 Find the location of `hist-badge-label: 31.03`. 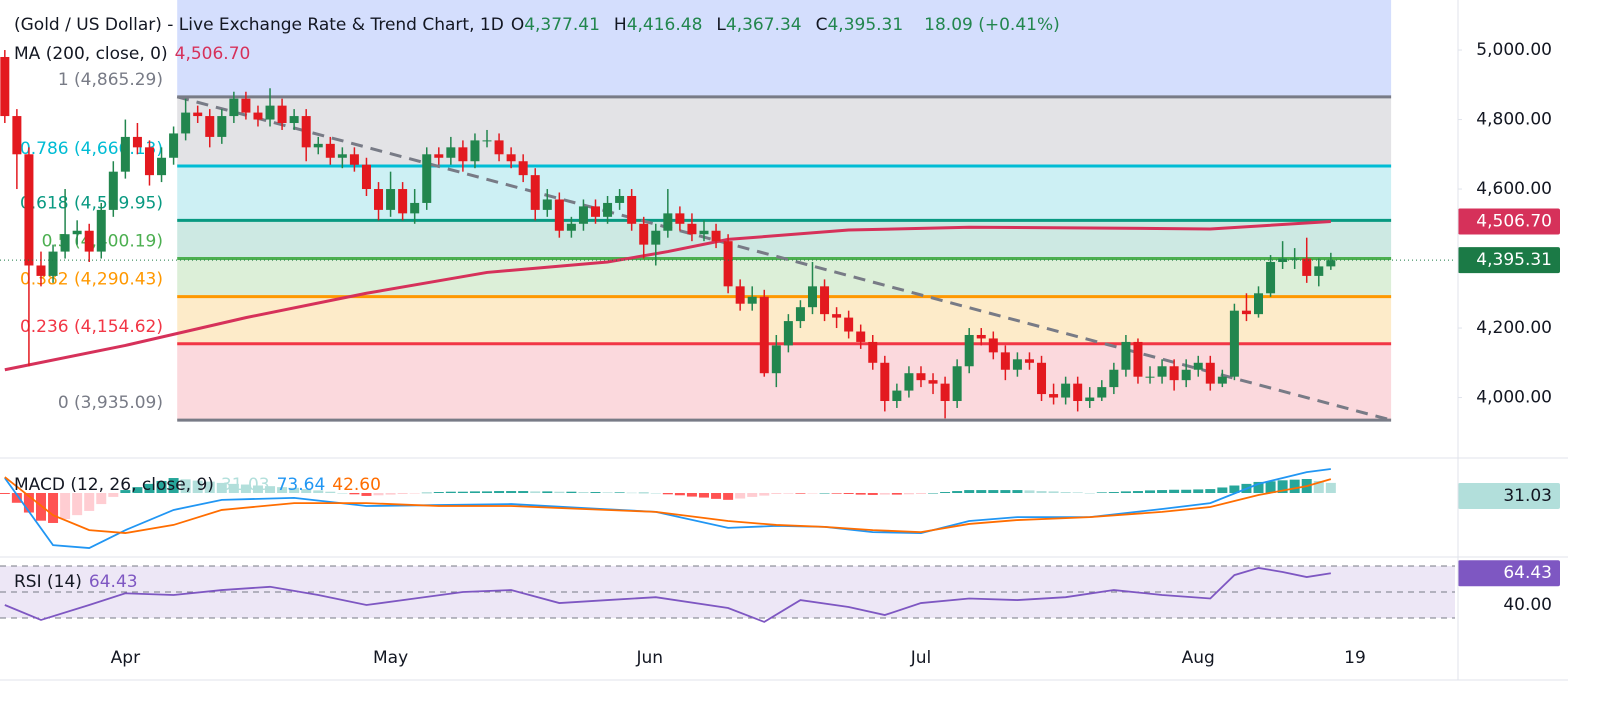

hist-badge-label: 31.03 is located at coordinates (1527, 496).